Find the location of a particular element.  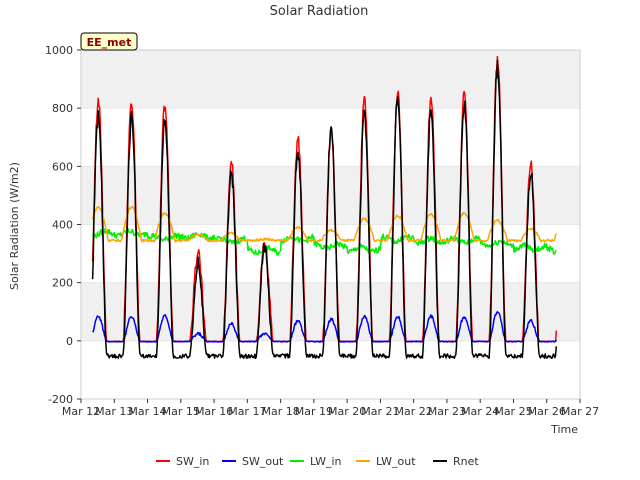

x-tick-label: Mar 20 is located at coordinates (347, 411).